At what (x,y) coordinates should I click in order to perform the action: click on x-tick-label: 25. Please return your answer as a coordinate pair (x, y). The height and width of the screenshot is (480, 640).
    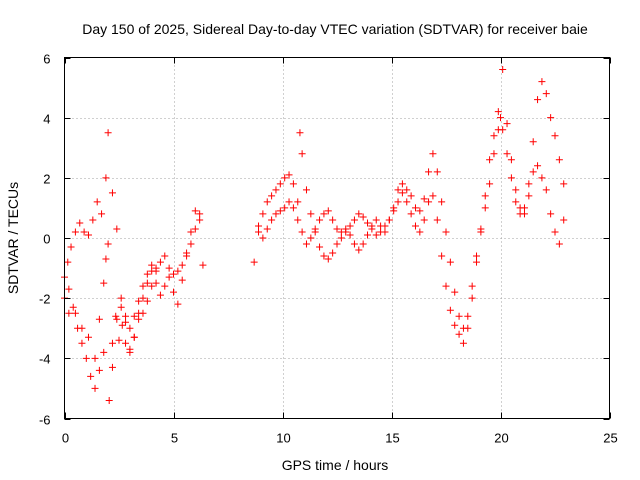
    Looking at the image, I should click on (610, 438).